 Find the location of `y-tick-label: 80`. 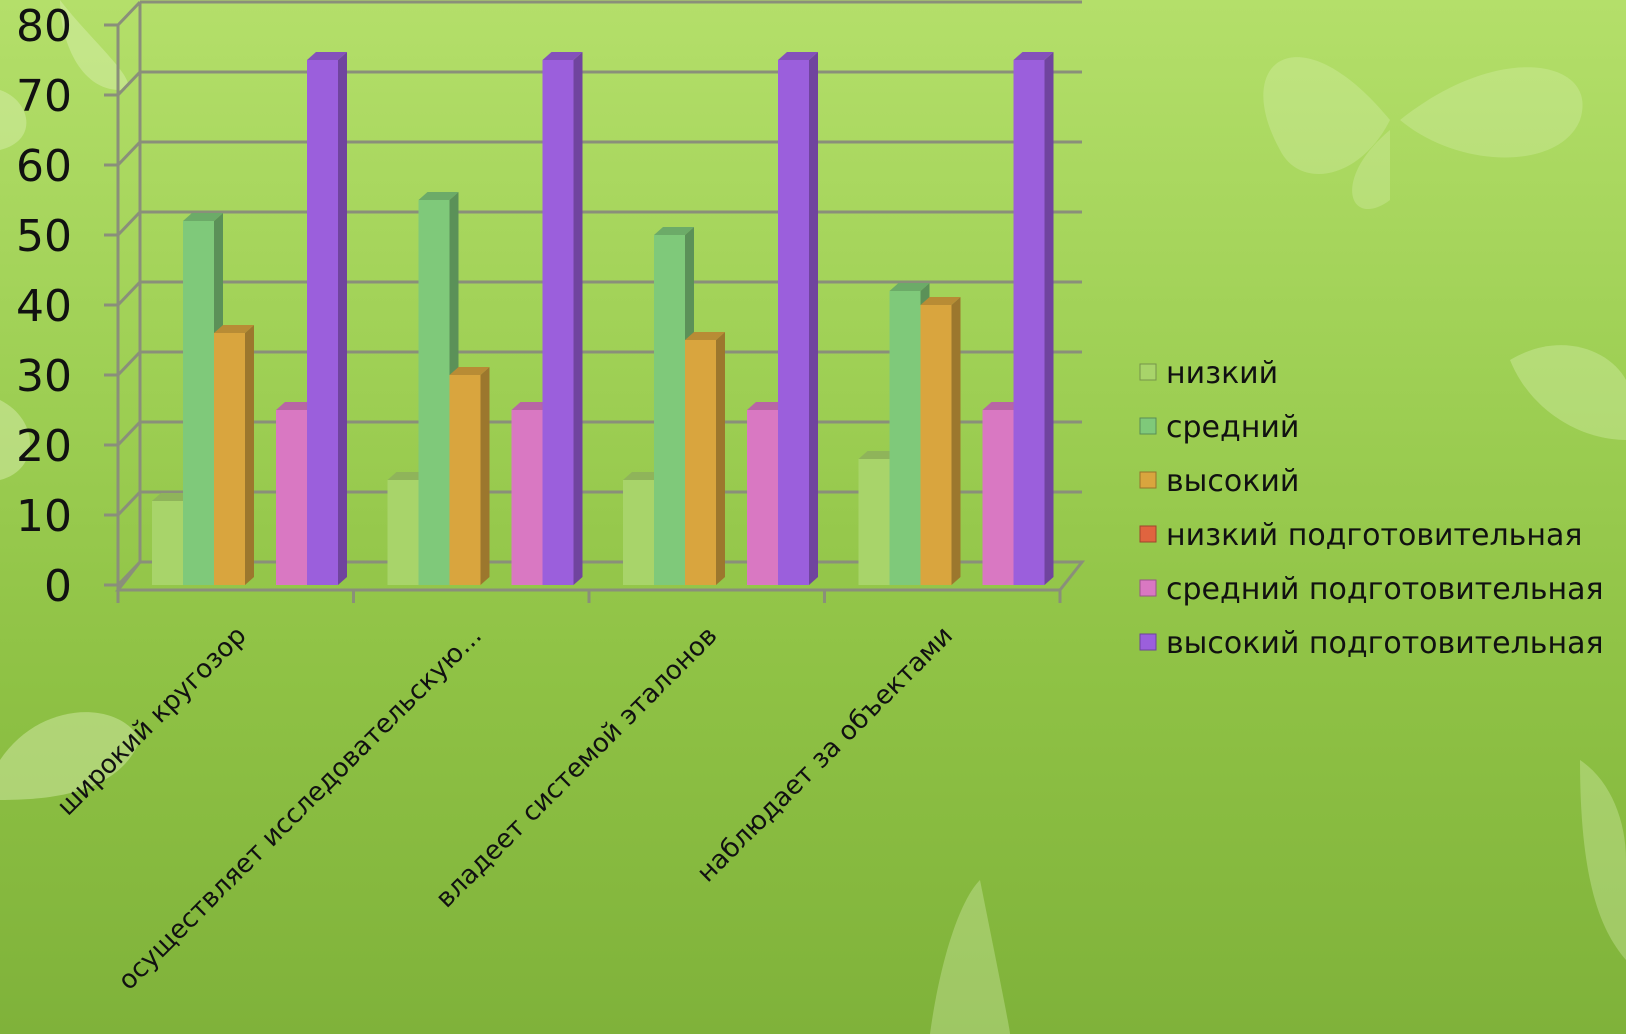

y-tick-label: 80 is located at coordinates (44, 26).